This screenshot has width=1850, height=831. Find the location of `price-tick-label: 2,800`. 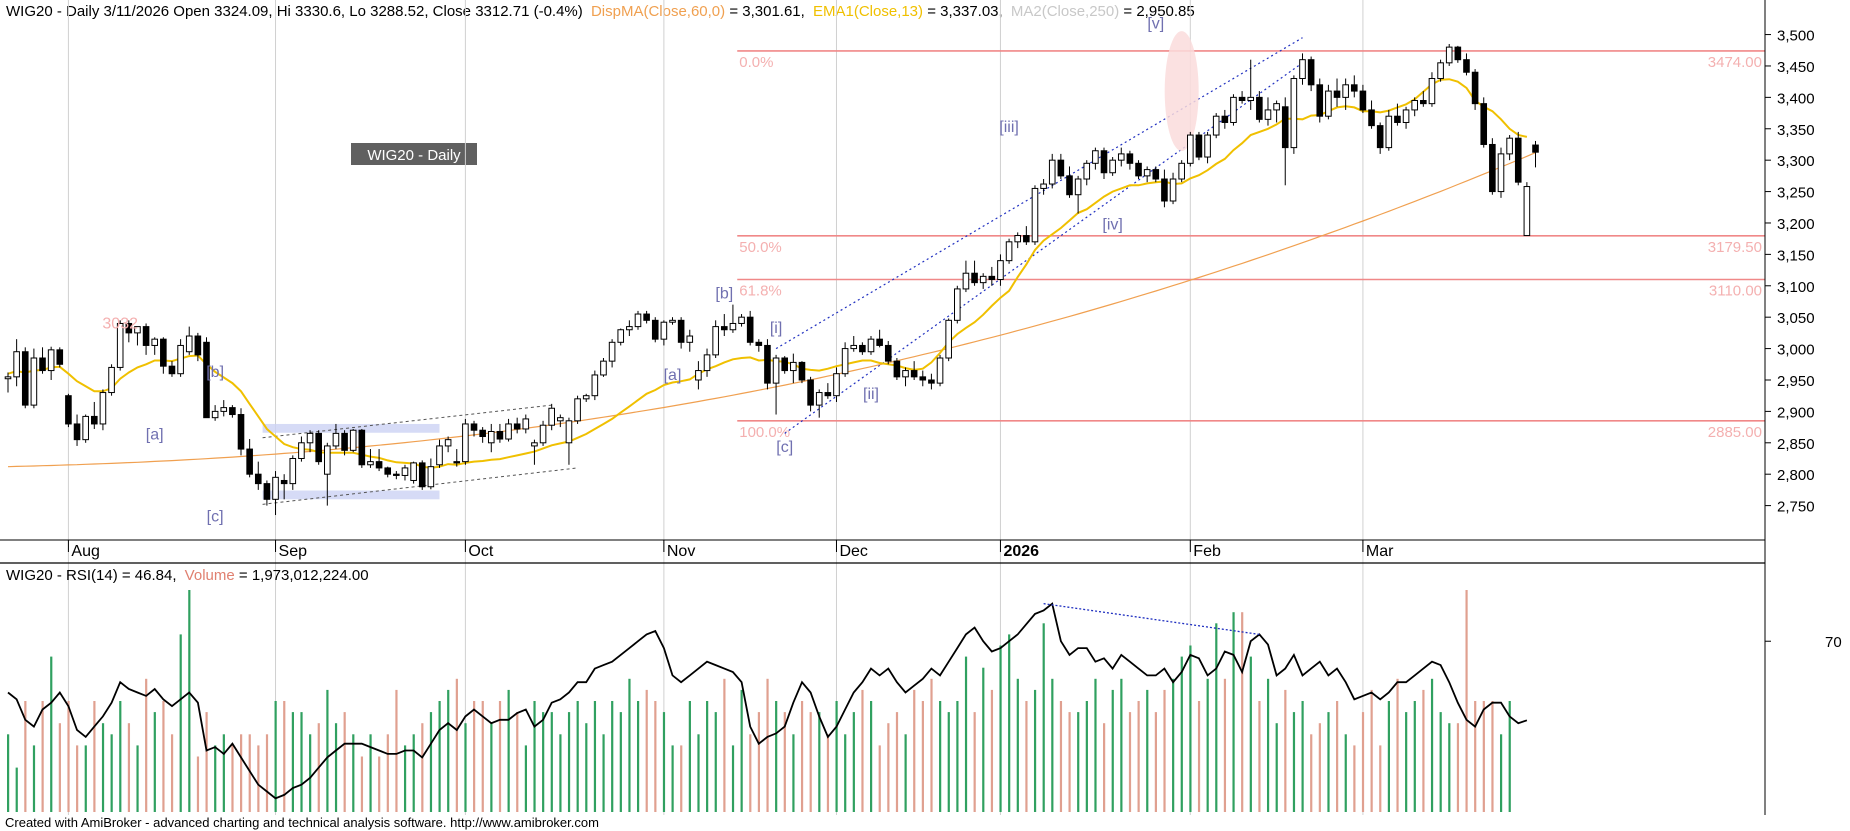

price-tick-label: 2,800 is located at coordinates (1796, 475).